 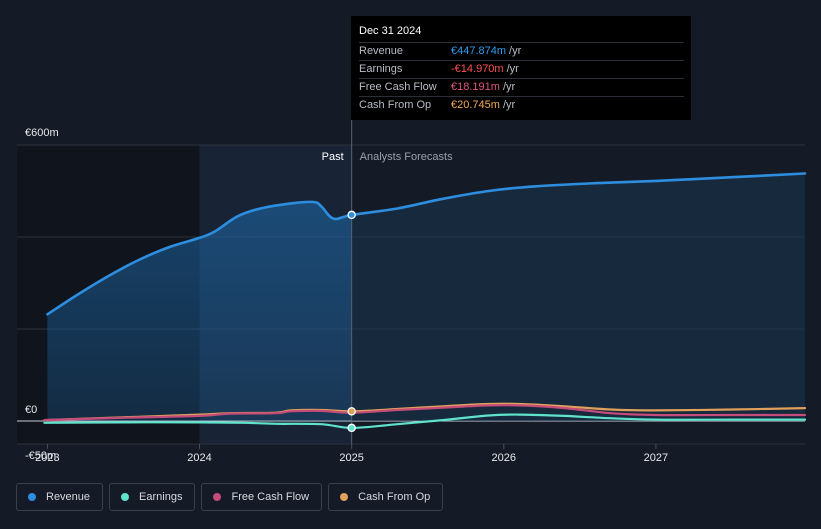 I want to click on x-tick-label: 2023, so click(x=47, y=458).